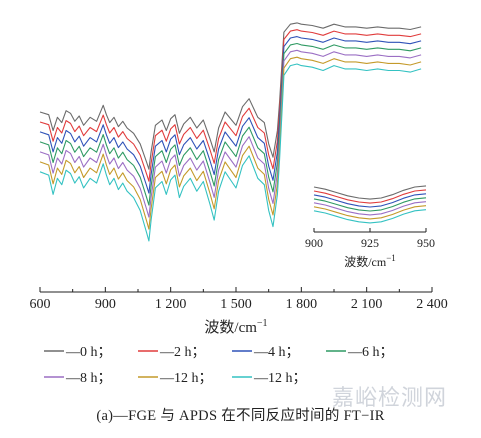 The image size is (481, 438). What do you see at coordinates (390, 398) in the screenshot?
I see `watermark: 嘉峪检测网` at bounding box center [390, 398].